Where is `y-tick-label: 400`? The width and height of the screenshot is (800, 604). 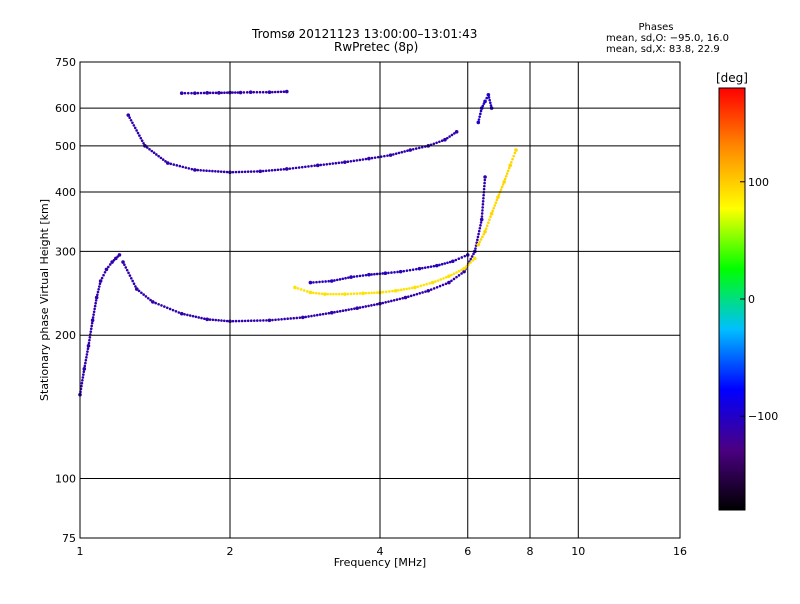 y-tick-label: 400 is located at coordinates (65, 192).